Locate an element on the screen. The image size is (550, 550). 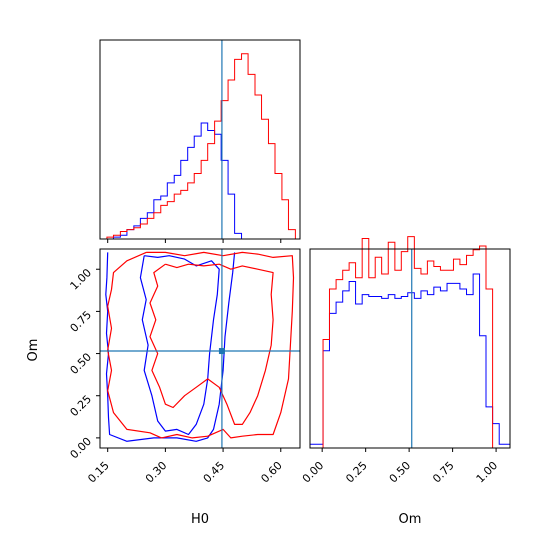
contour-plot-area is located at coordinates (200, 348).